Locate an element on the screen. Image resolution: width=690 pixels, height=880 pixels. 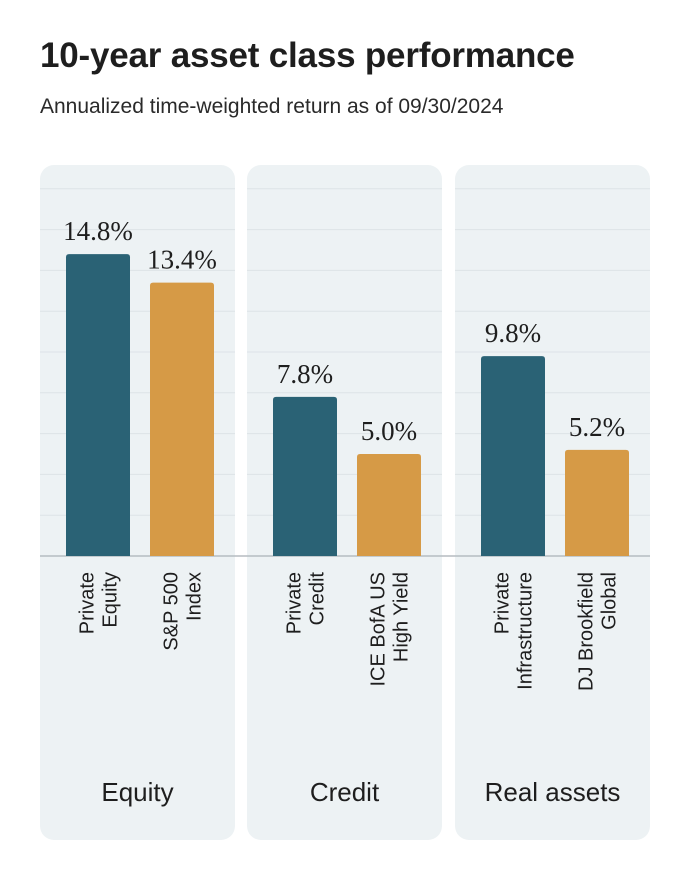
data-label: 7.8% is located at coordinates (305, 374).